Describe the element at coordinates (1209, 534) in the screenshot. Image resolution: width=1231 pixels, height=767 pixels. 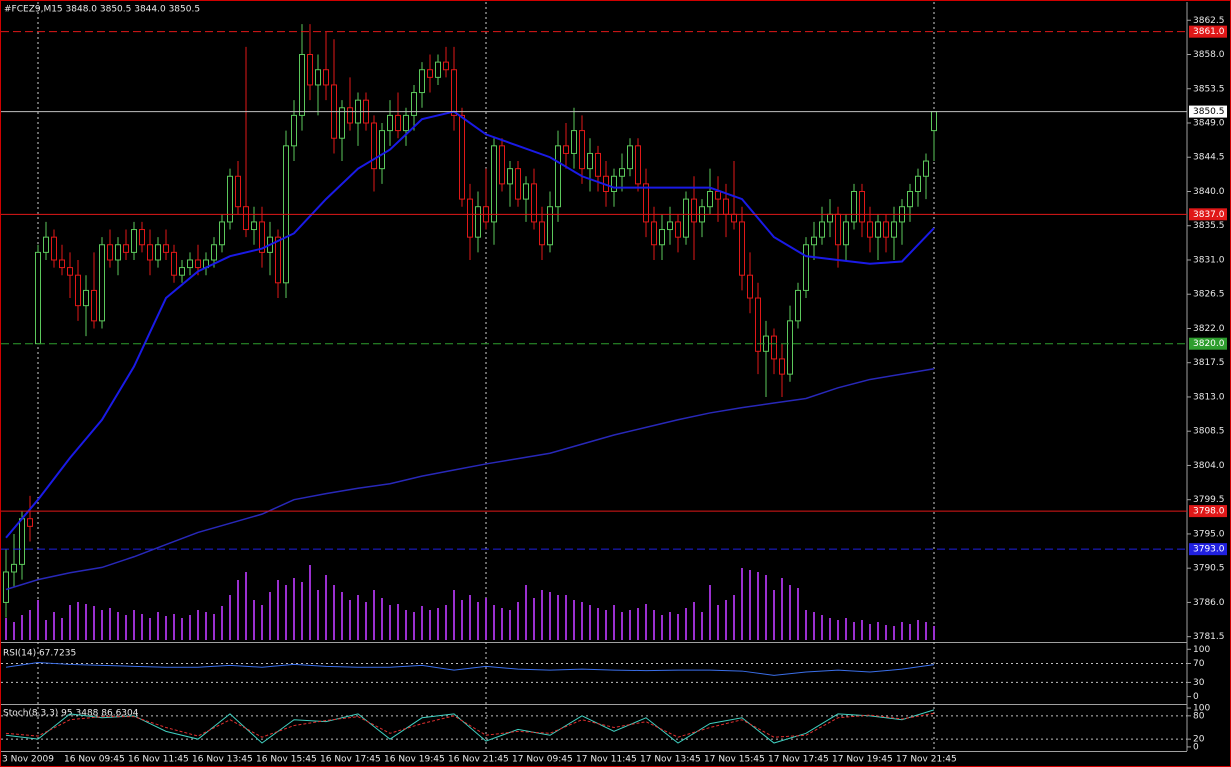
I see `y-tick-label: 3795.0` at that location.